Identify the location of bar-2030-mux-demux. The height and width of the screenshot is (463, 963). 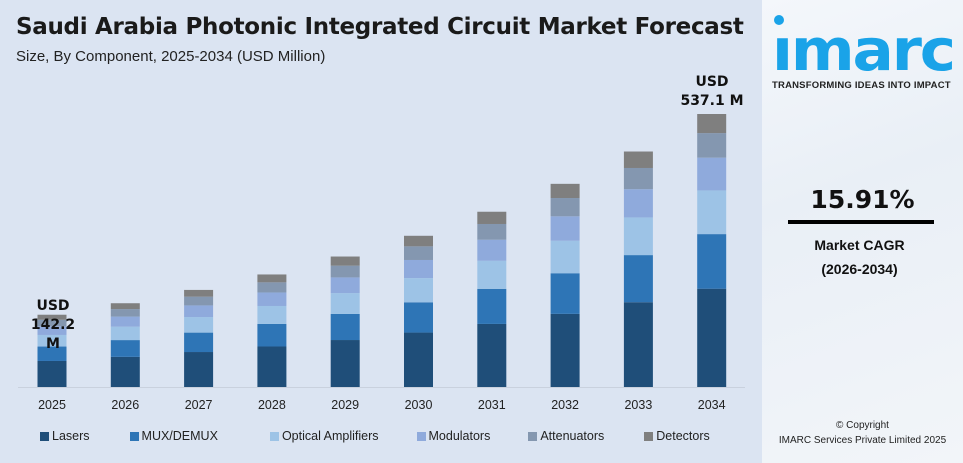
(418, 317).